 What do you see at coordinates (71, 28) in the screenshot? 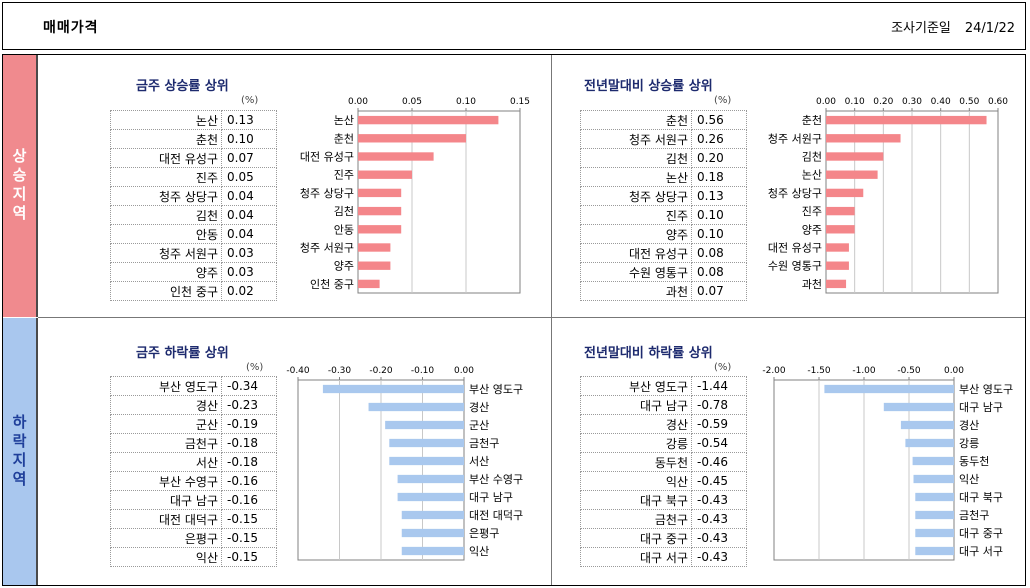
I see `page-title: 매매가격` at bounding box center [71, 28].